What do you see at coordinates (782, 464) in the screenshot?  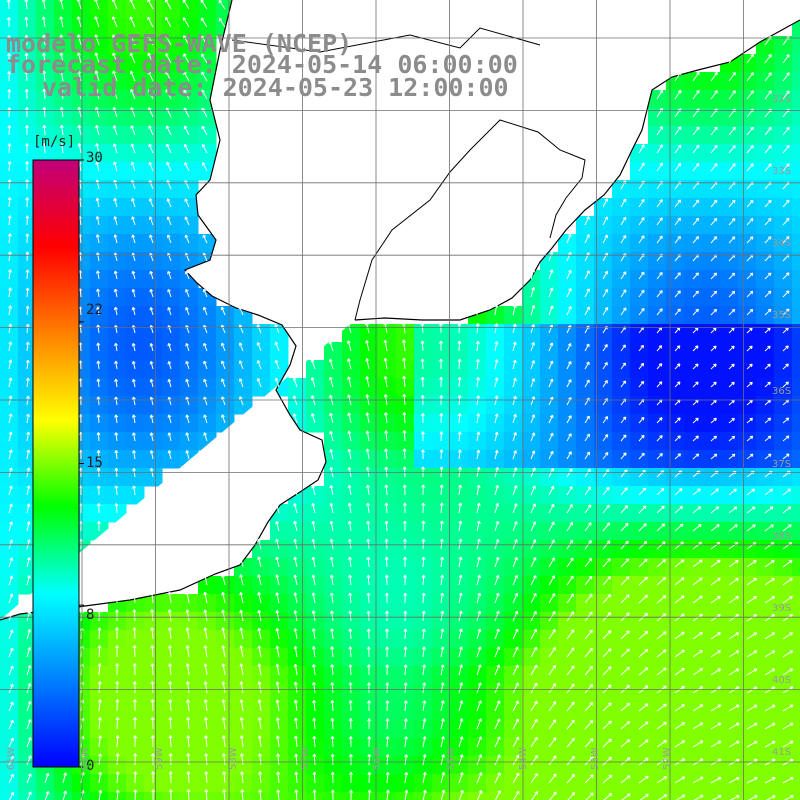 I see `lat-label: 37S` at bounding box center [782, 464].